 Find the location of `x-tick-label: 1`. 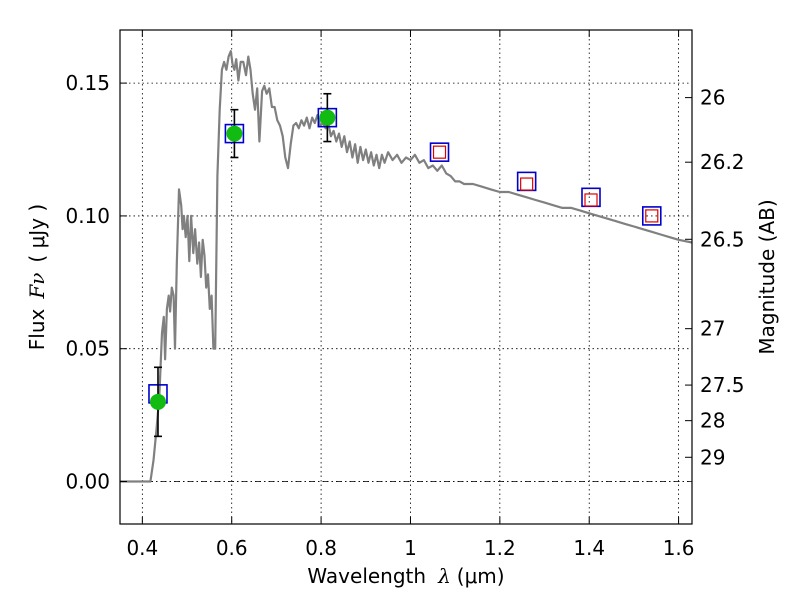

x-tick-label: 1 is located at coordinates (410, 548).